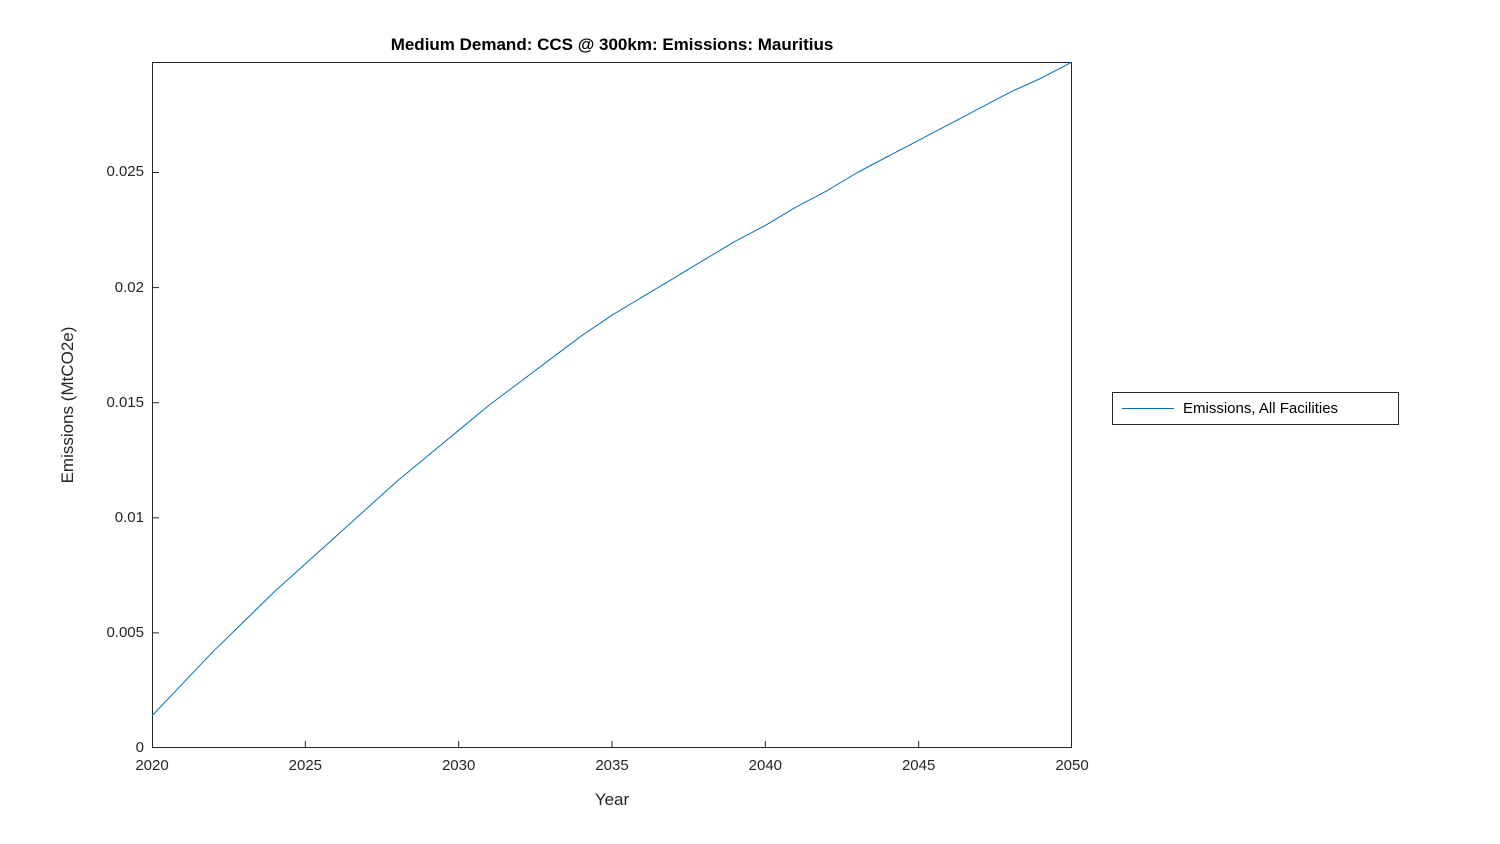 The height and width of the screenshot is (844, 1500). Describe the element at coordinates (129, 517) in the screenshot. I see `y-tick-label: 0.01` at that location.